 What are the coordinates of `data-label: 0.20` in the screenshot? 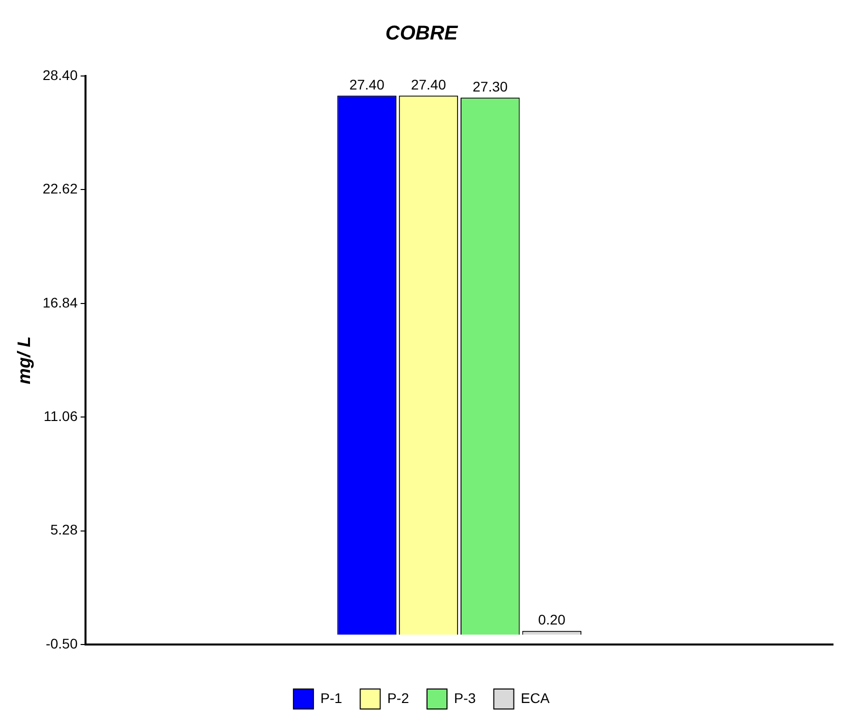 It's located at (552, 620).